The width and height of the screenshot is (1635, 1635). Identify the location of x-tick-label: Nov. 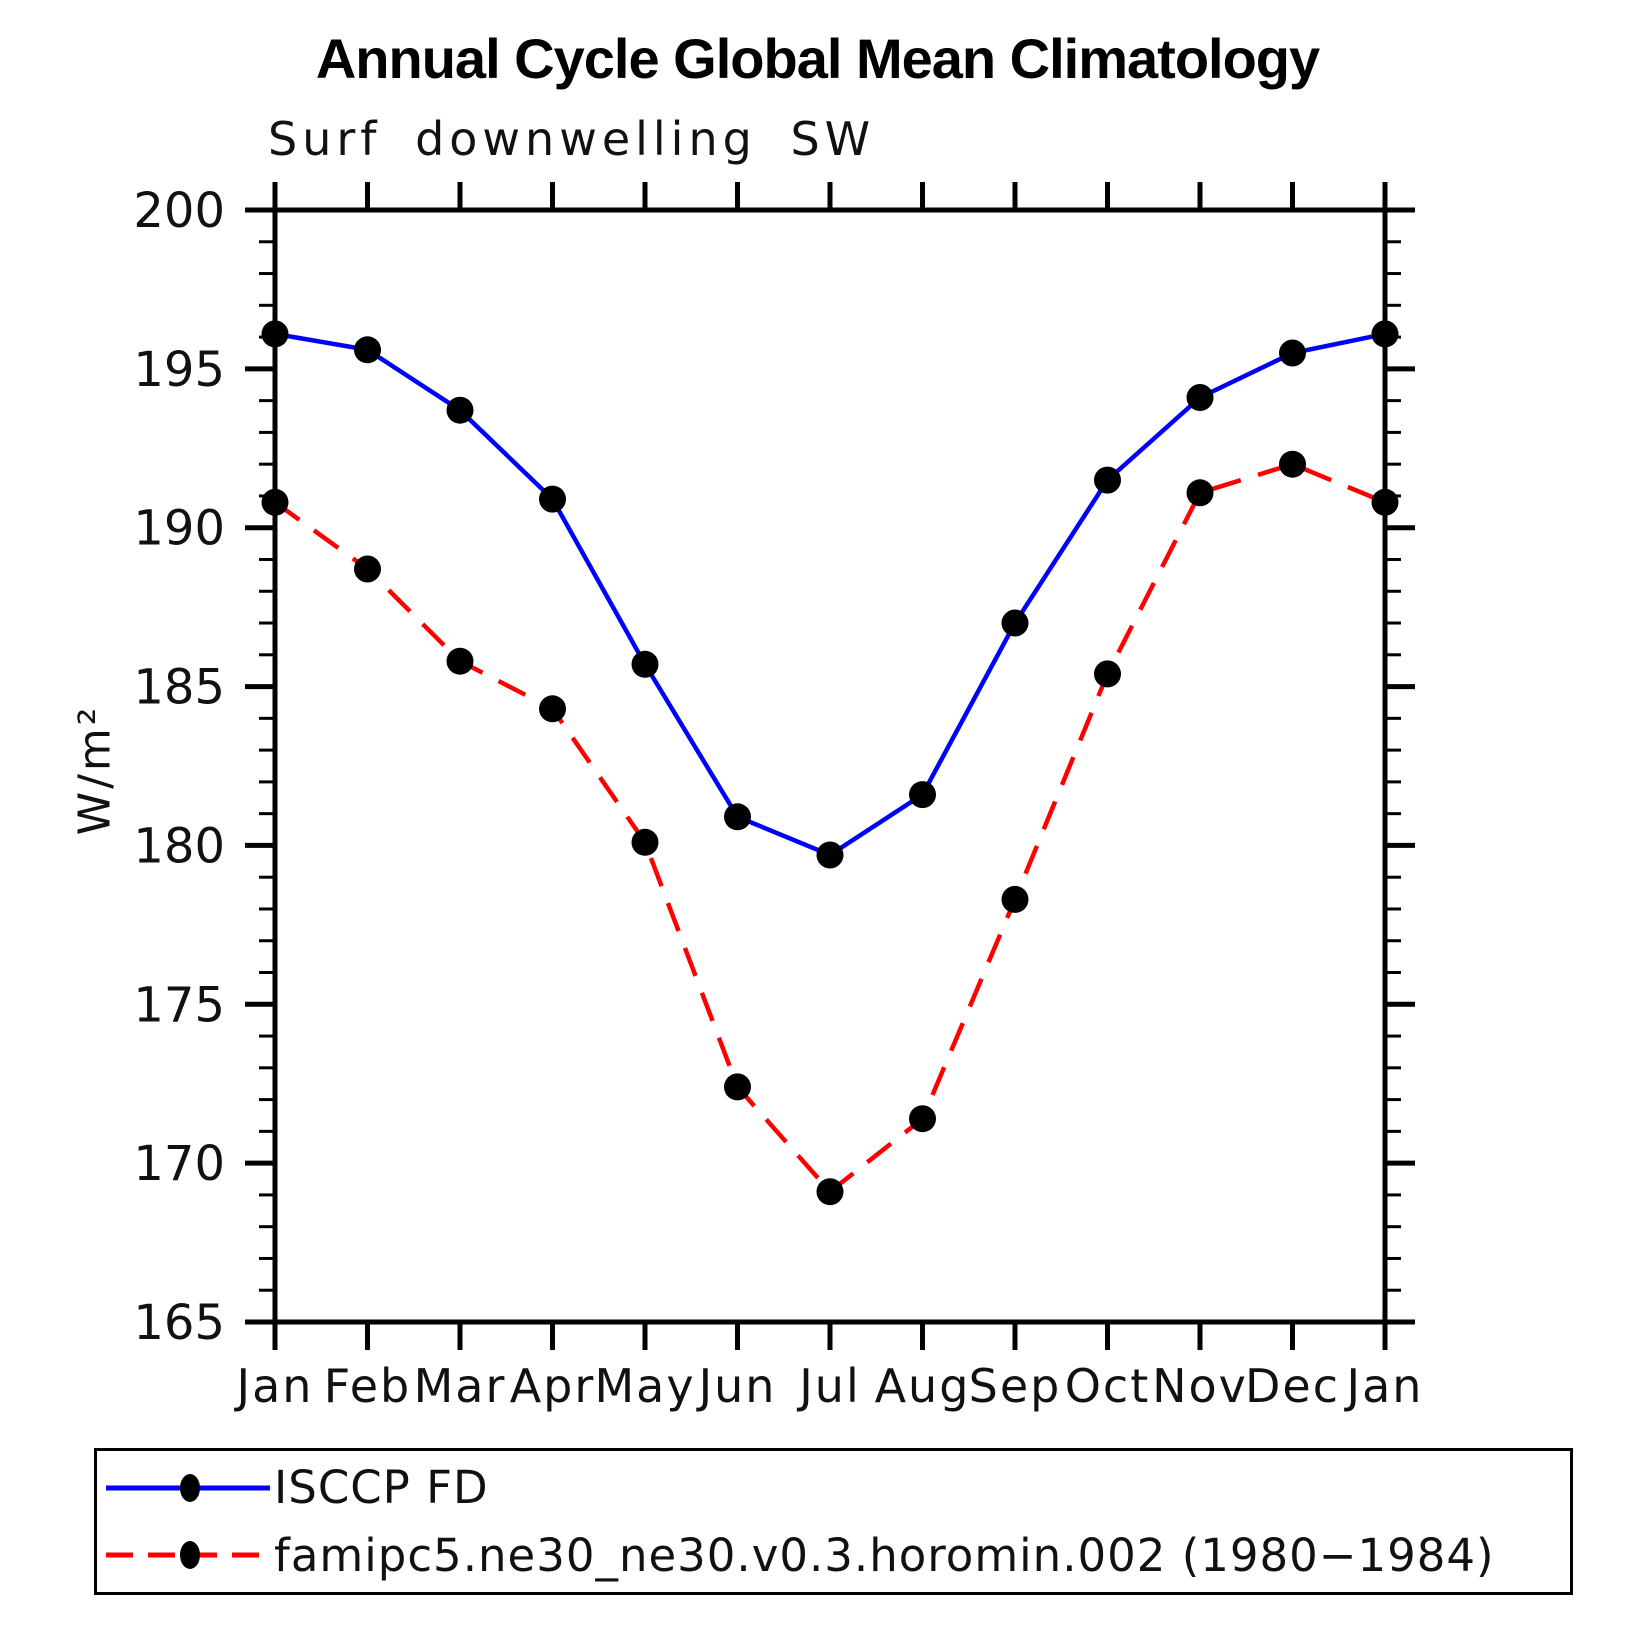
(1200, 1386).